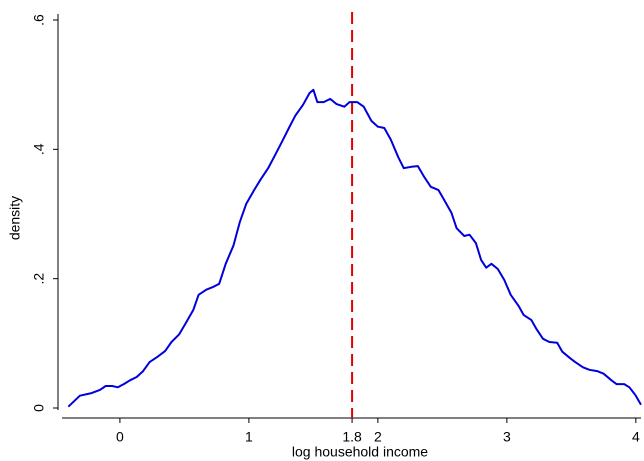  Describe the element at coordinates (39, 20) in the screenshot. I see `y-tick-label: .6` at that location.